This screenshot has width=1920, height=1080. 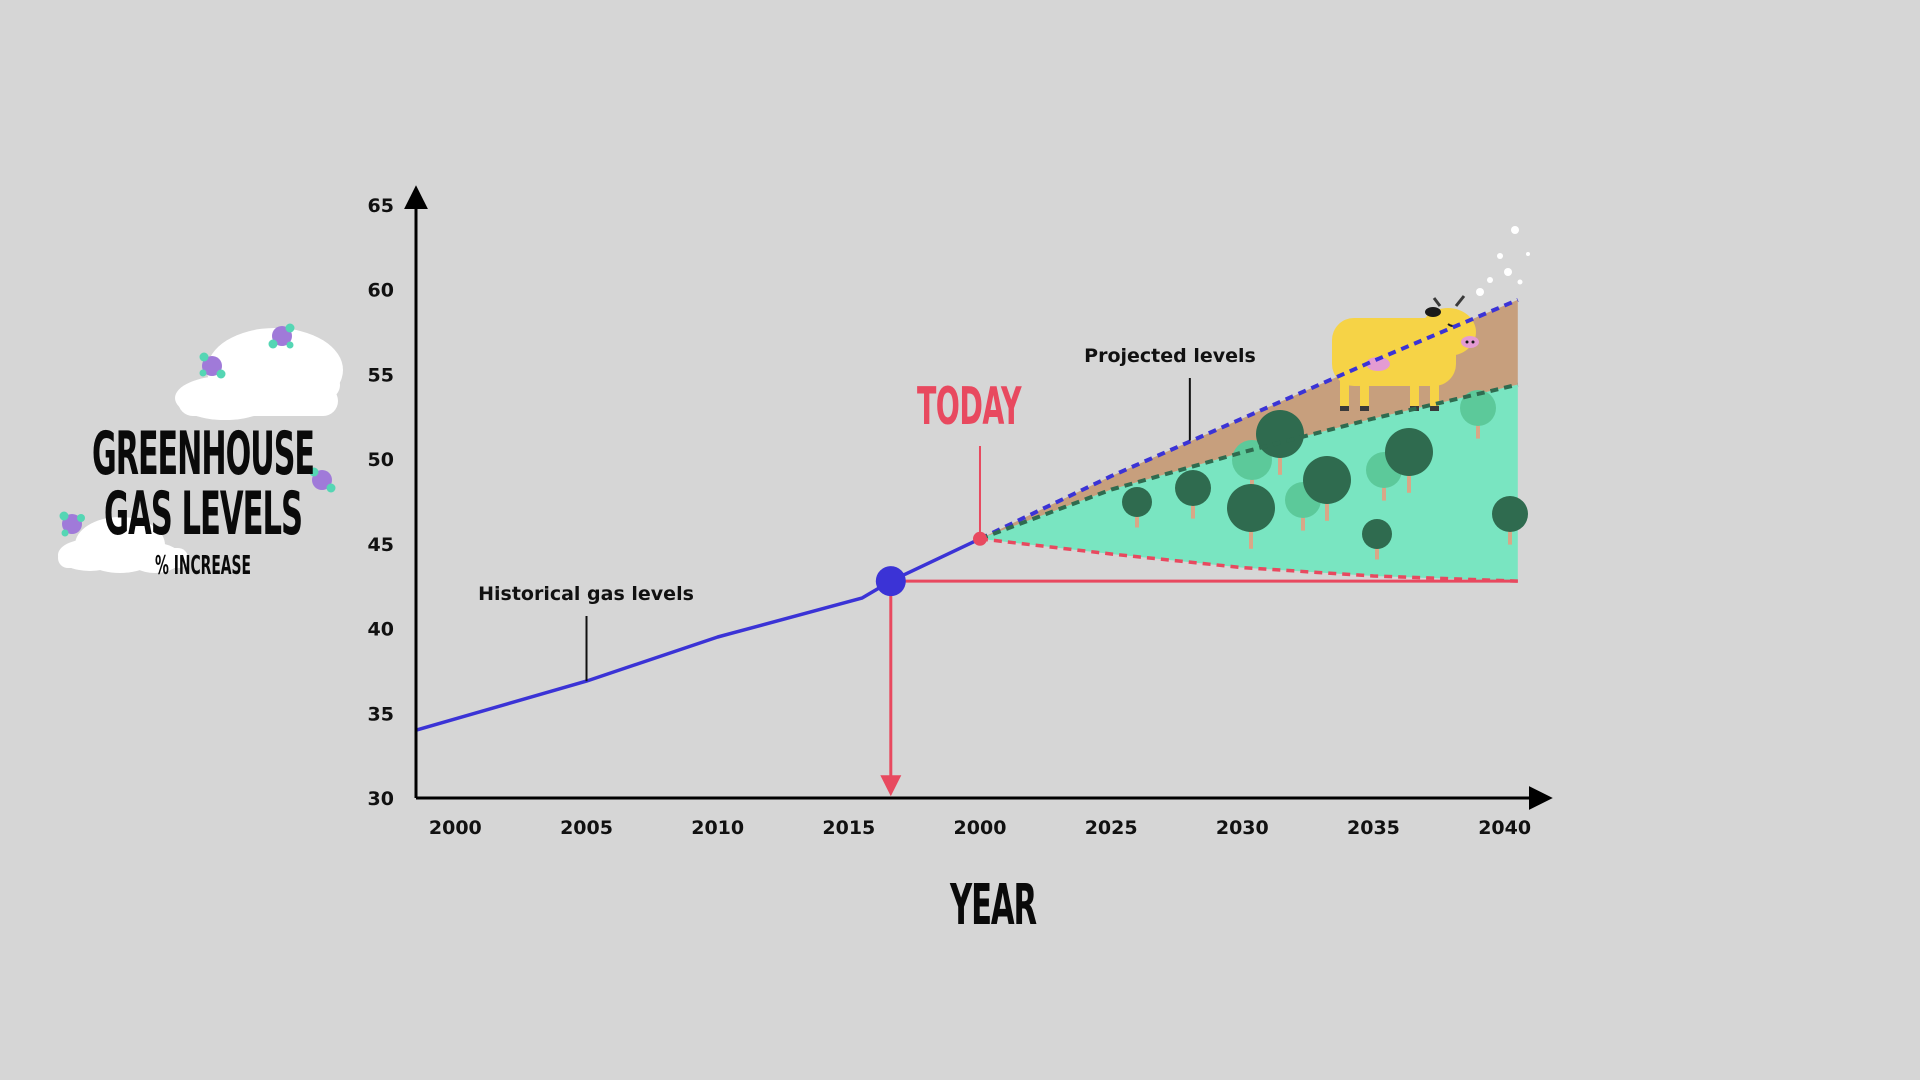 What do you see at coordinates (203, 454) in the screenshot?
I see `title-line-1: GREENHOUSE` at bounding box center [203, 454].